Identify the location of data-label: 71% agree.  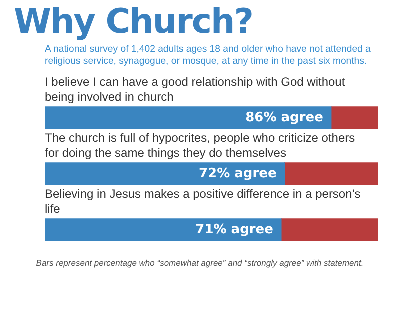
(235, 230).